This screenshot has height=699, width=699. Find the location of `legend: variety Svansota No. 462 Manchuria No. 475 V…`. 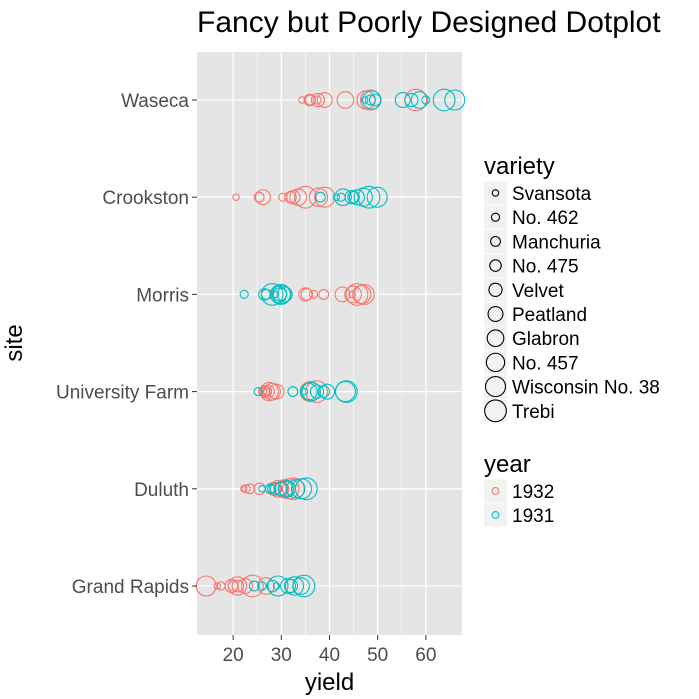

legend: variety Svansota No. 462 Manchuria No. 475 V… is located at coordinates (572, 340).